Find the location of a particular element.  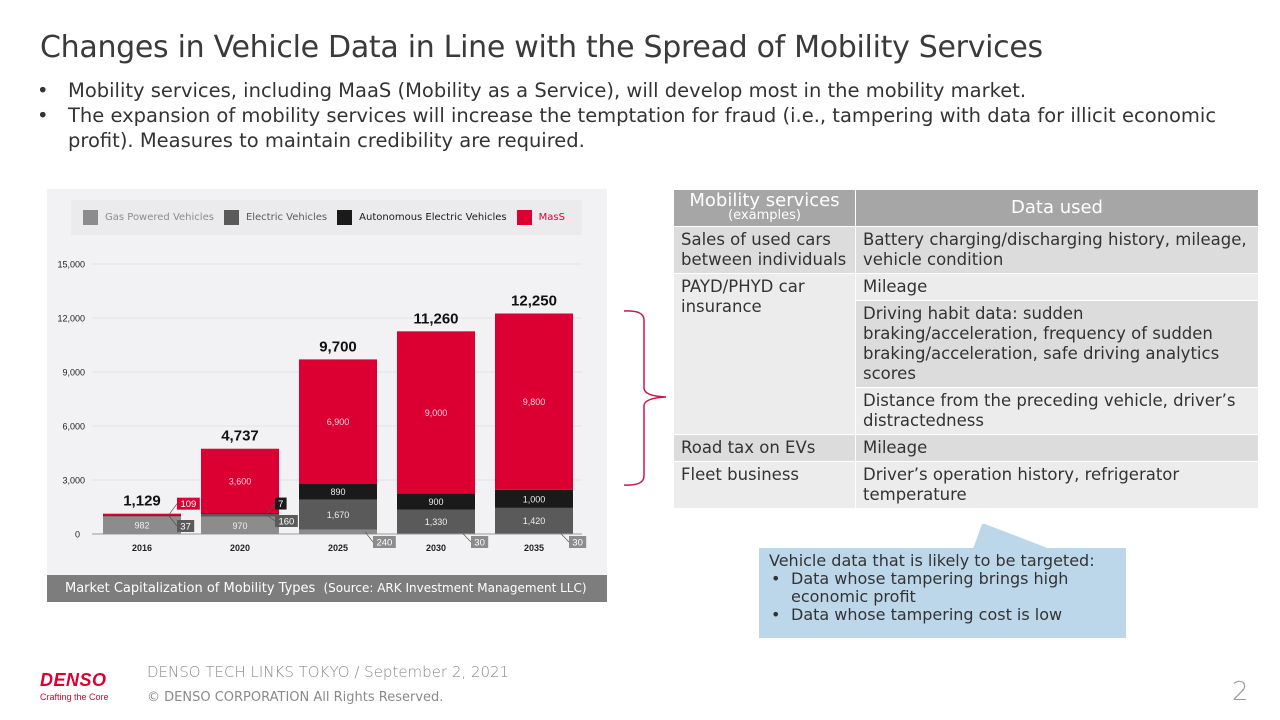

table-row: Road tax on EVs Mileage is located at coordinates (966, 448).